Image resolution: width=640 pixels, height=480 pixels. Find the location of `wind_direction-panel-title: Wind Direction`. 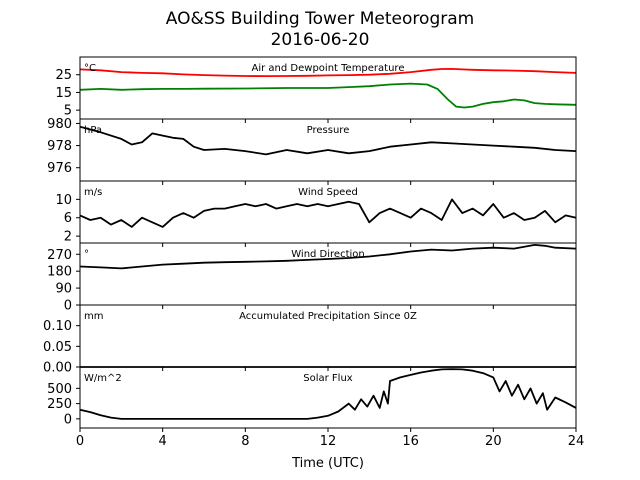

wind_direction-panel-title: Wind Direction is located at coordinates (328, 254).